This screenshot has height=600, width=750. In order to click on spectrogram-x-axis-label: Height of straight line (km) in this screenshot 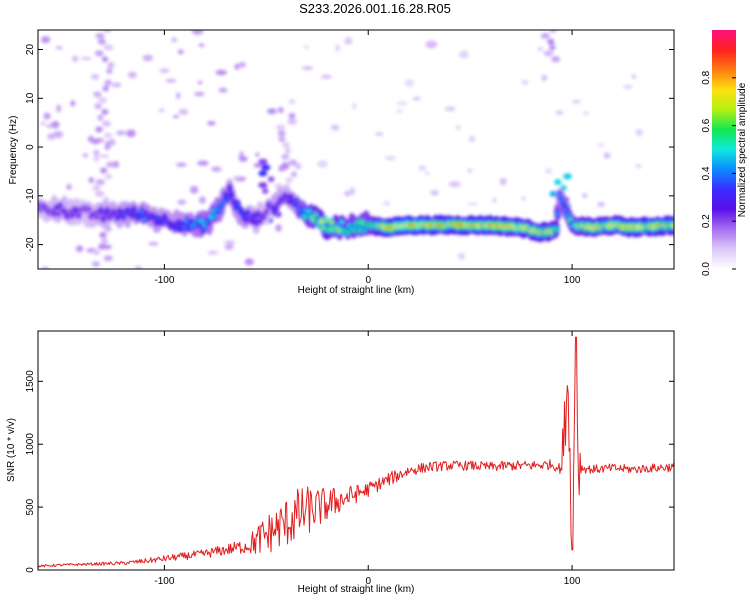, I will do `click(356, 290)`.